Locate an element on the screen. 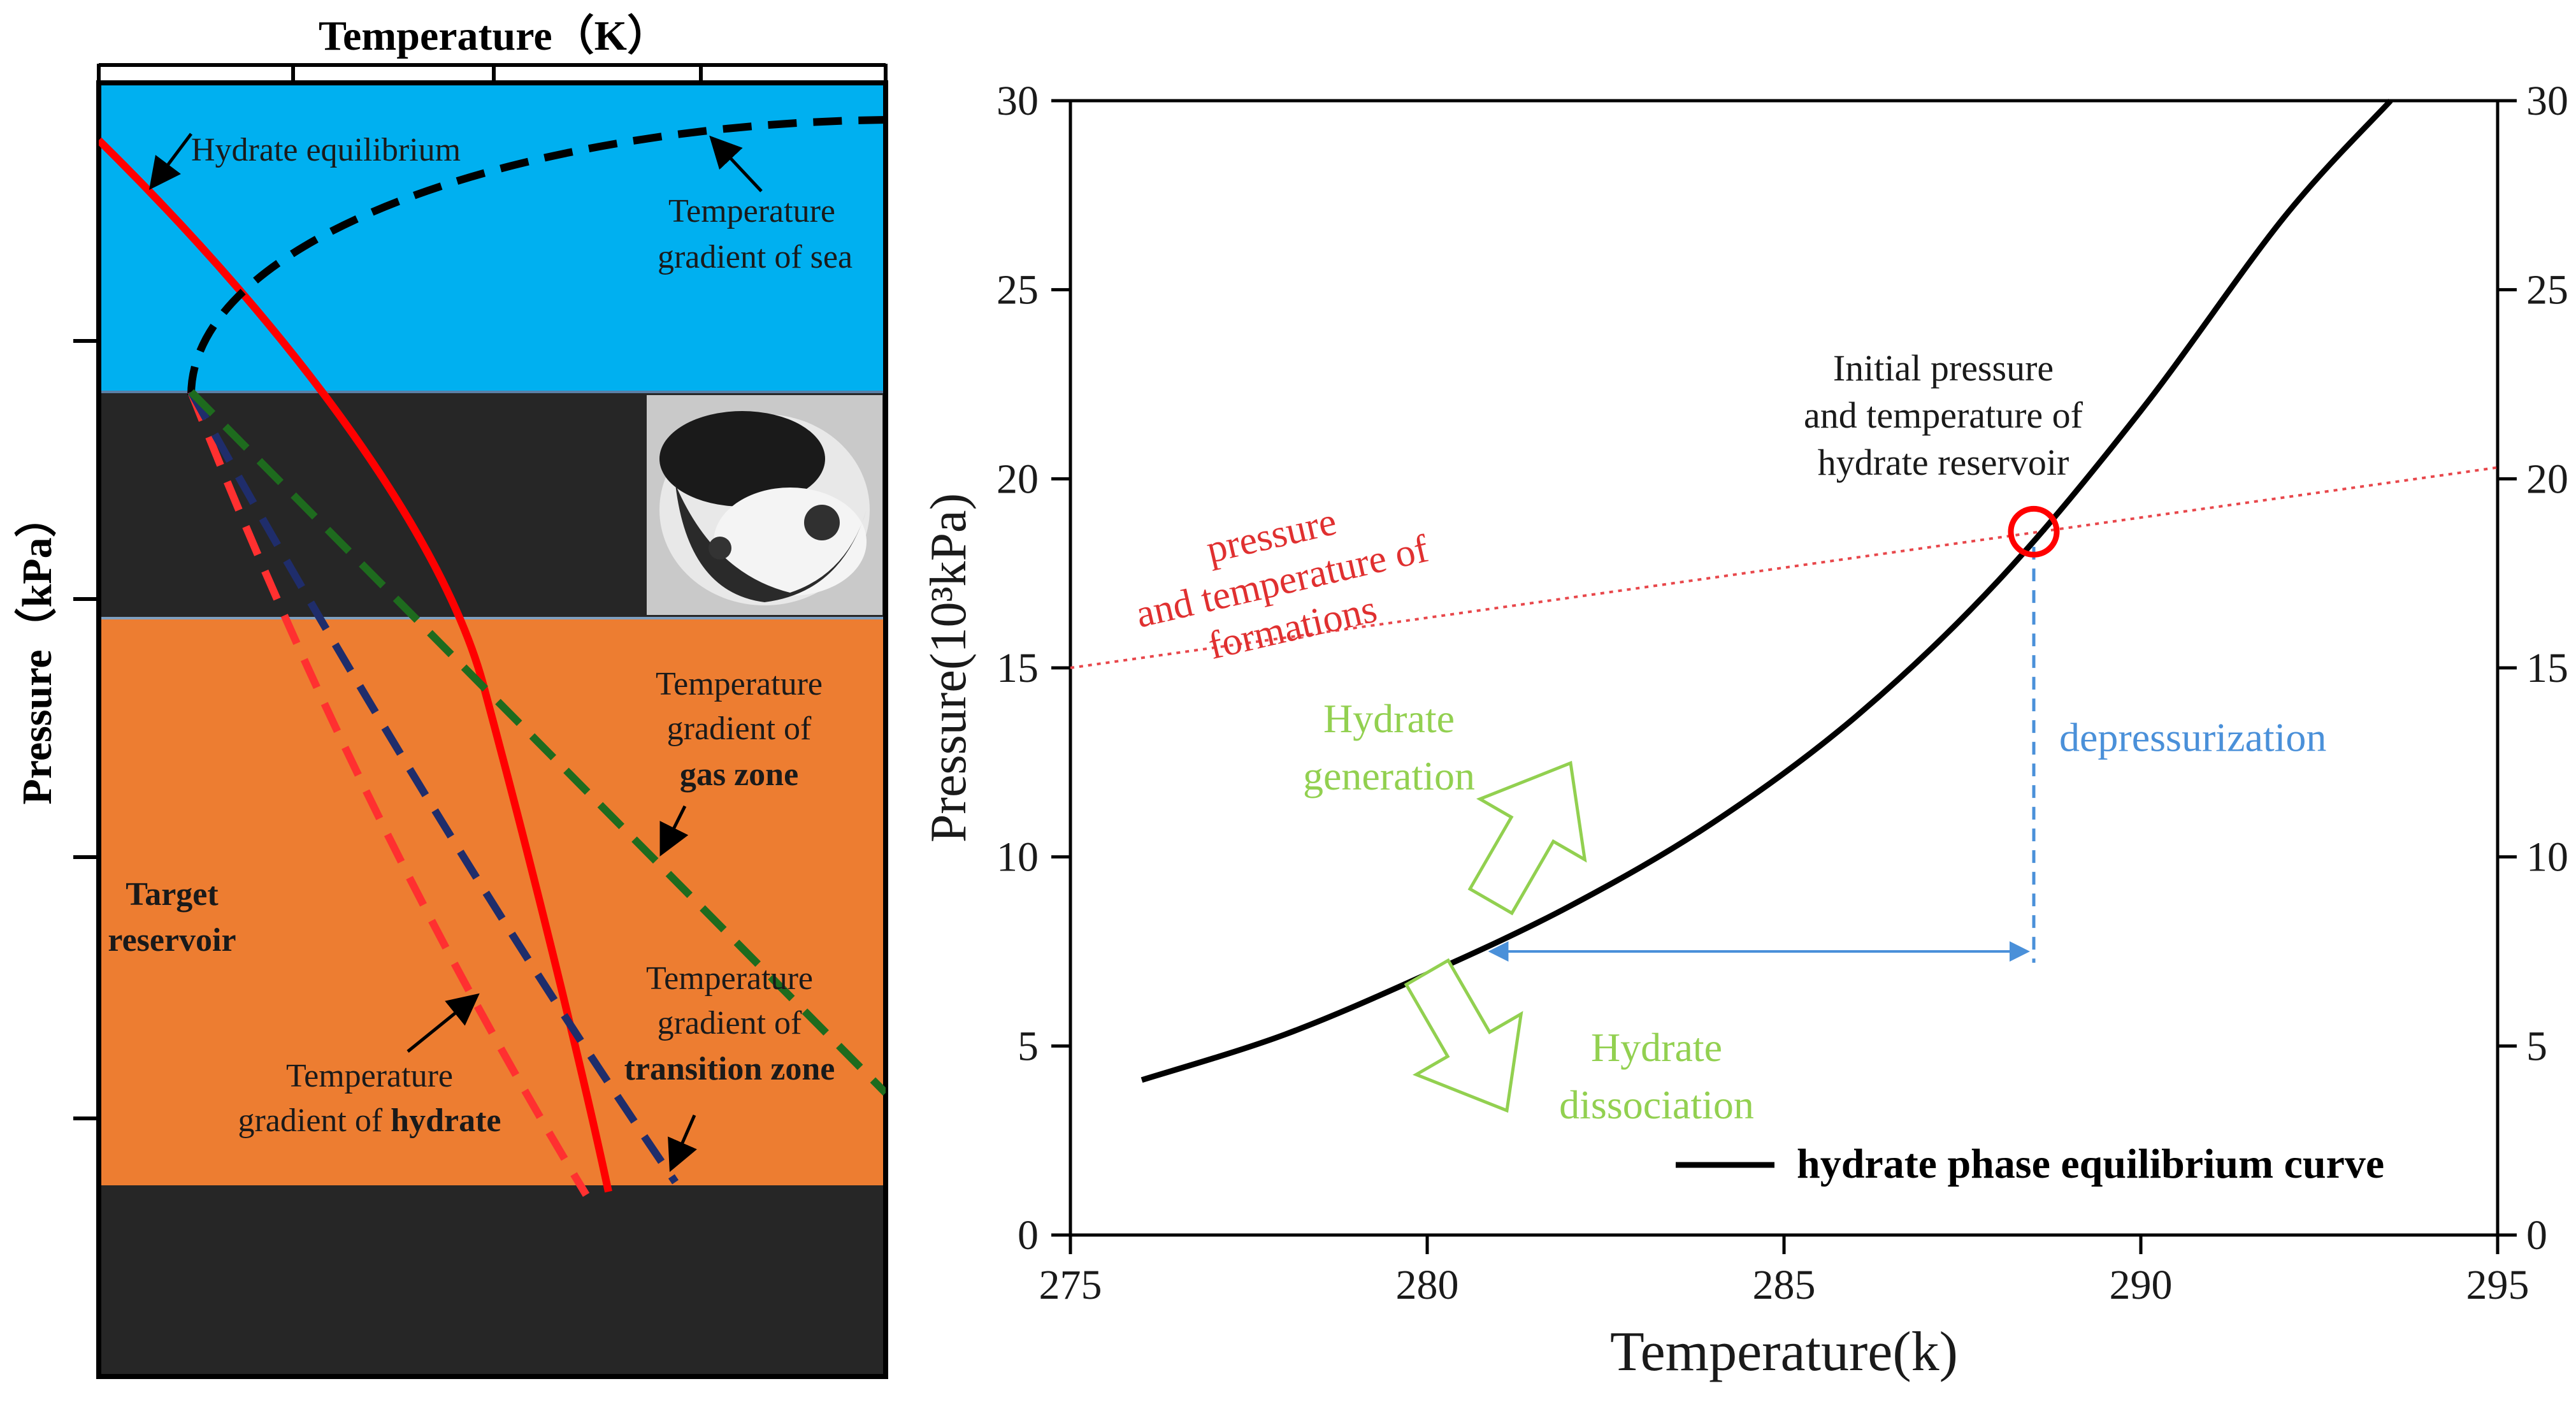 The image size is (2576, 1409). gas-temperature-gradient is located at coordinates (537, 742).